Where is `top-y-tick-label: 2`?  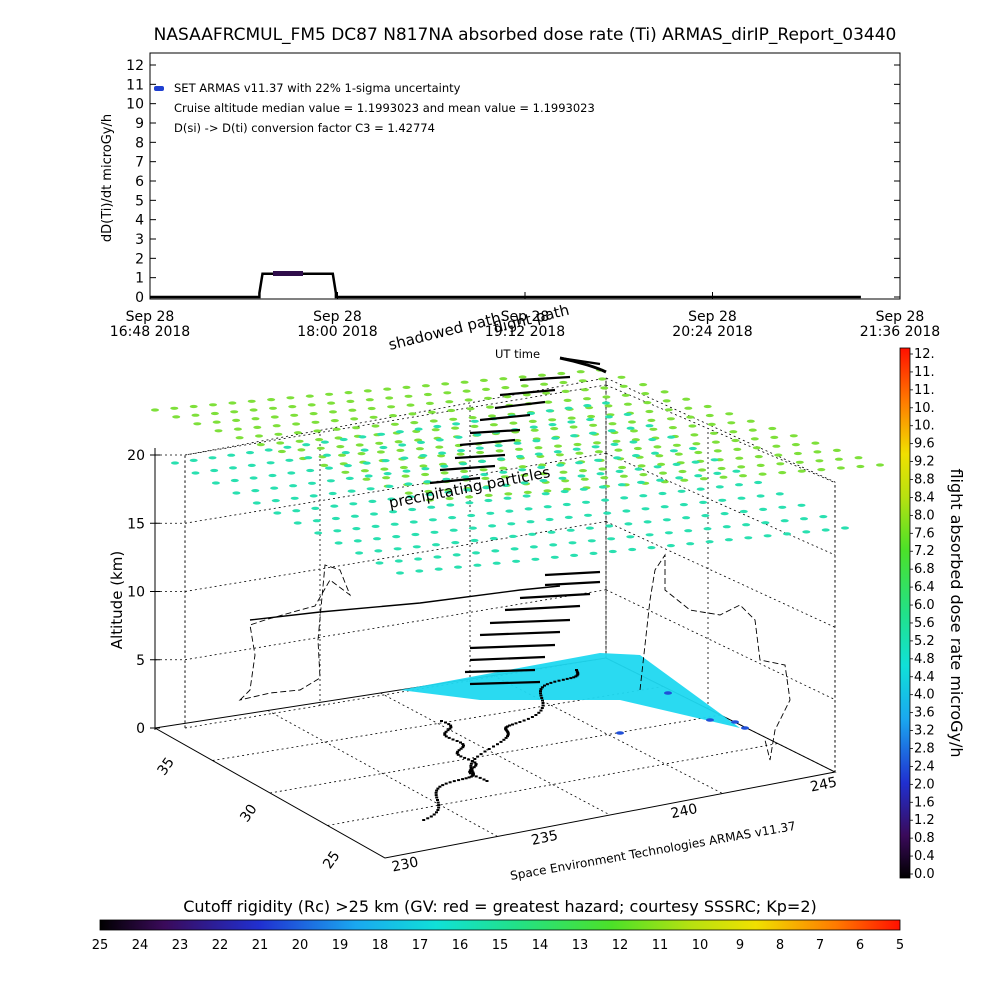
top-y-tick-label: 2 is located at coordinates (139, 259).